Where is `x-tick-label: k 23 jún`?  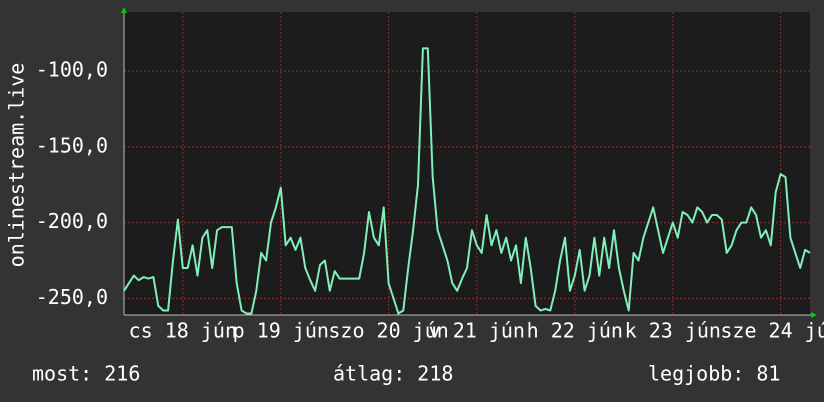
x-tick-label: k 23 jún is located at coordinates (673, 331).